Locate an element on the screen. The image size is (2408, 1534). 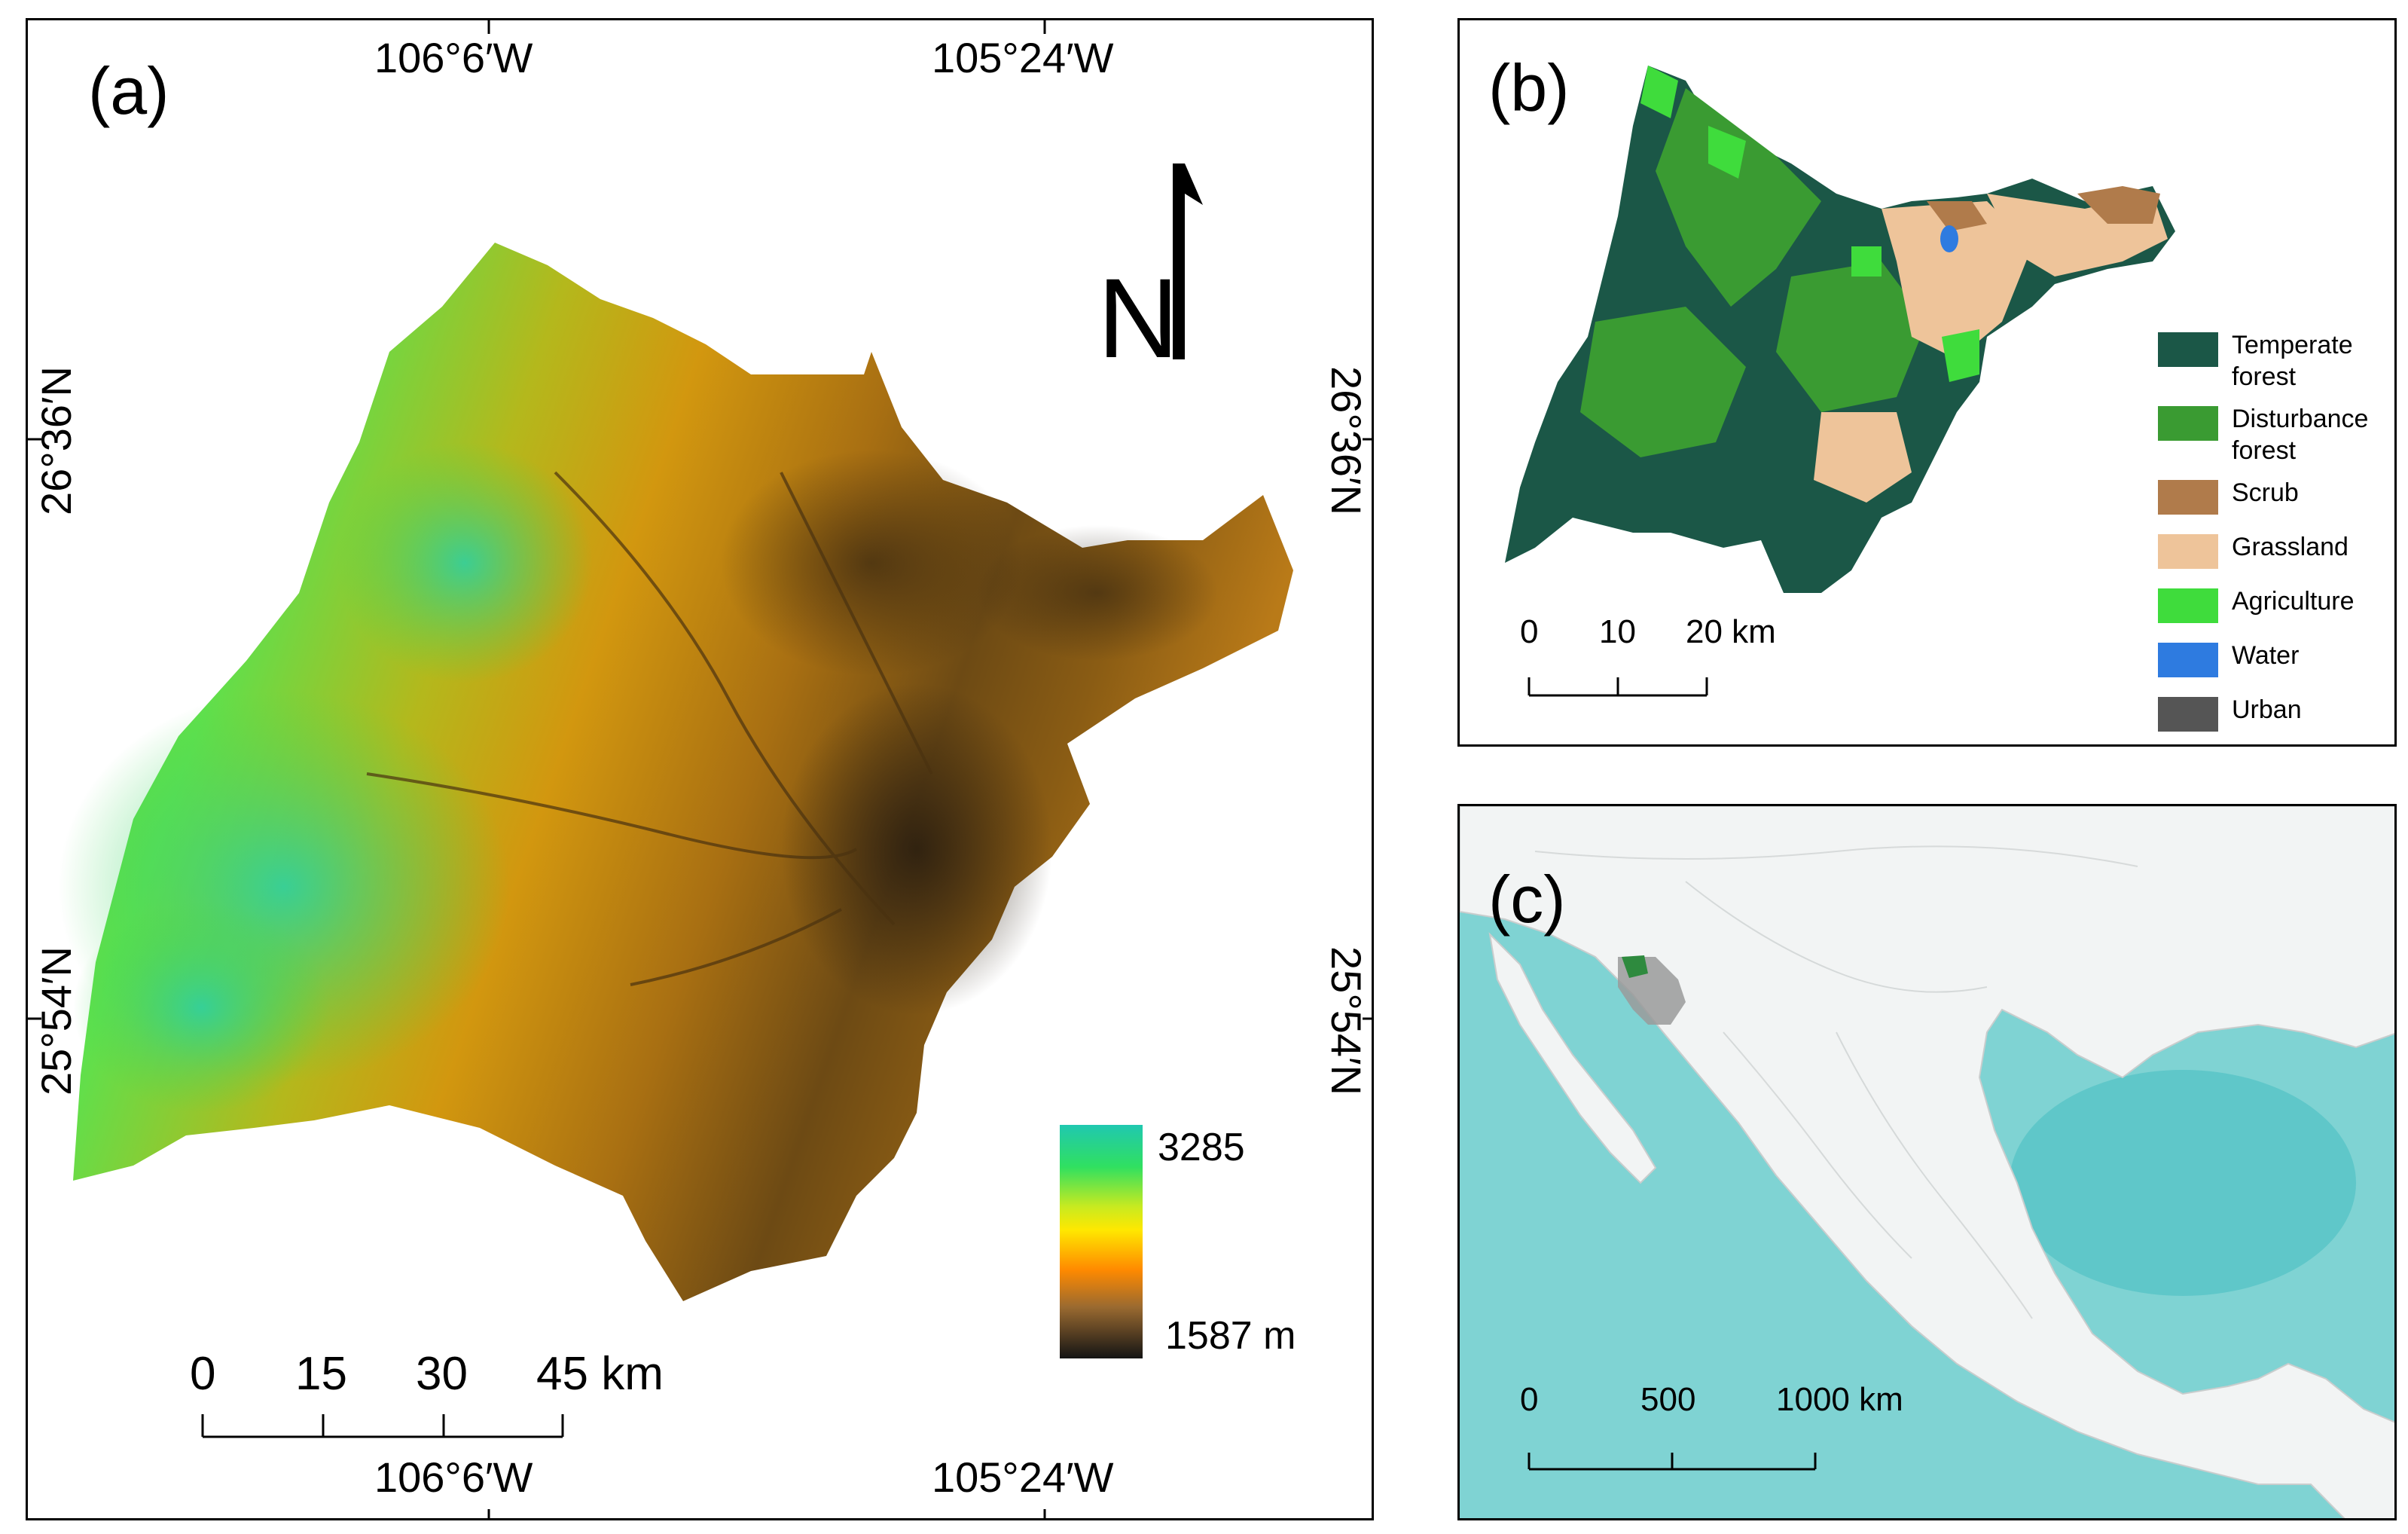
lon-label-bottom-2: 105°24′W is located at coordinates (1023, 1477).